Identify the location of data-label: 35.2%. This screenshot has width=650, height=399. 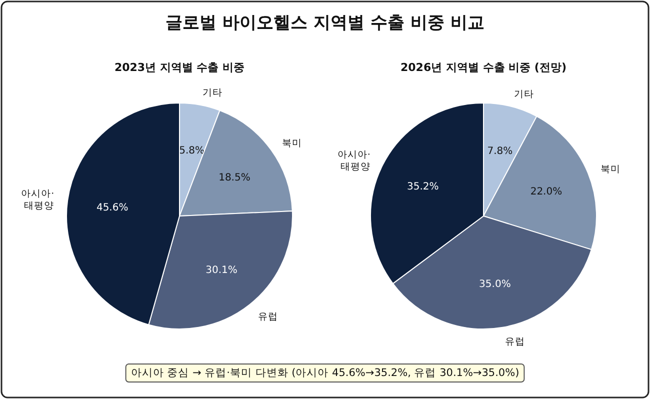
(423, 187).